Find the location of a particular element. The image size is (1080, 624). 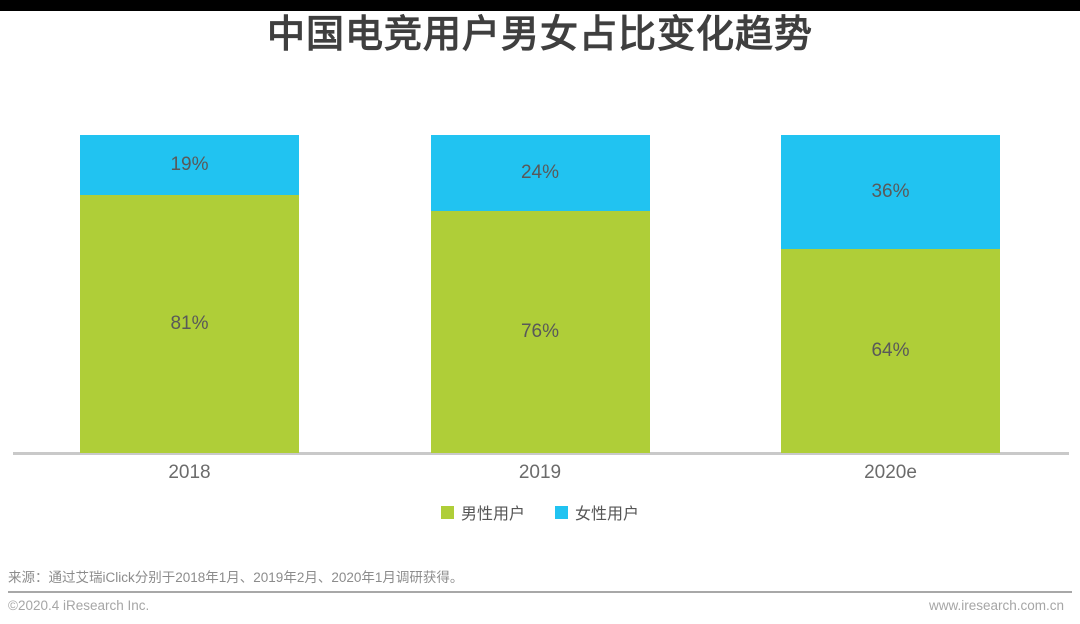

x-axis-line is located at coordinates (541, 453).